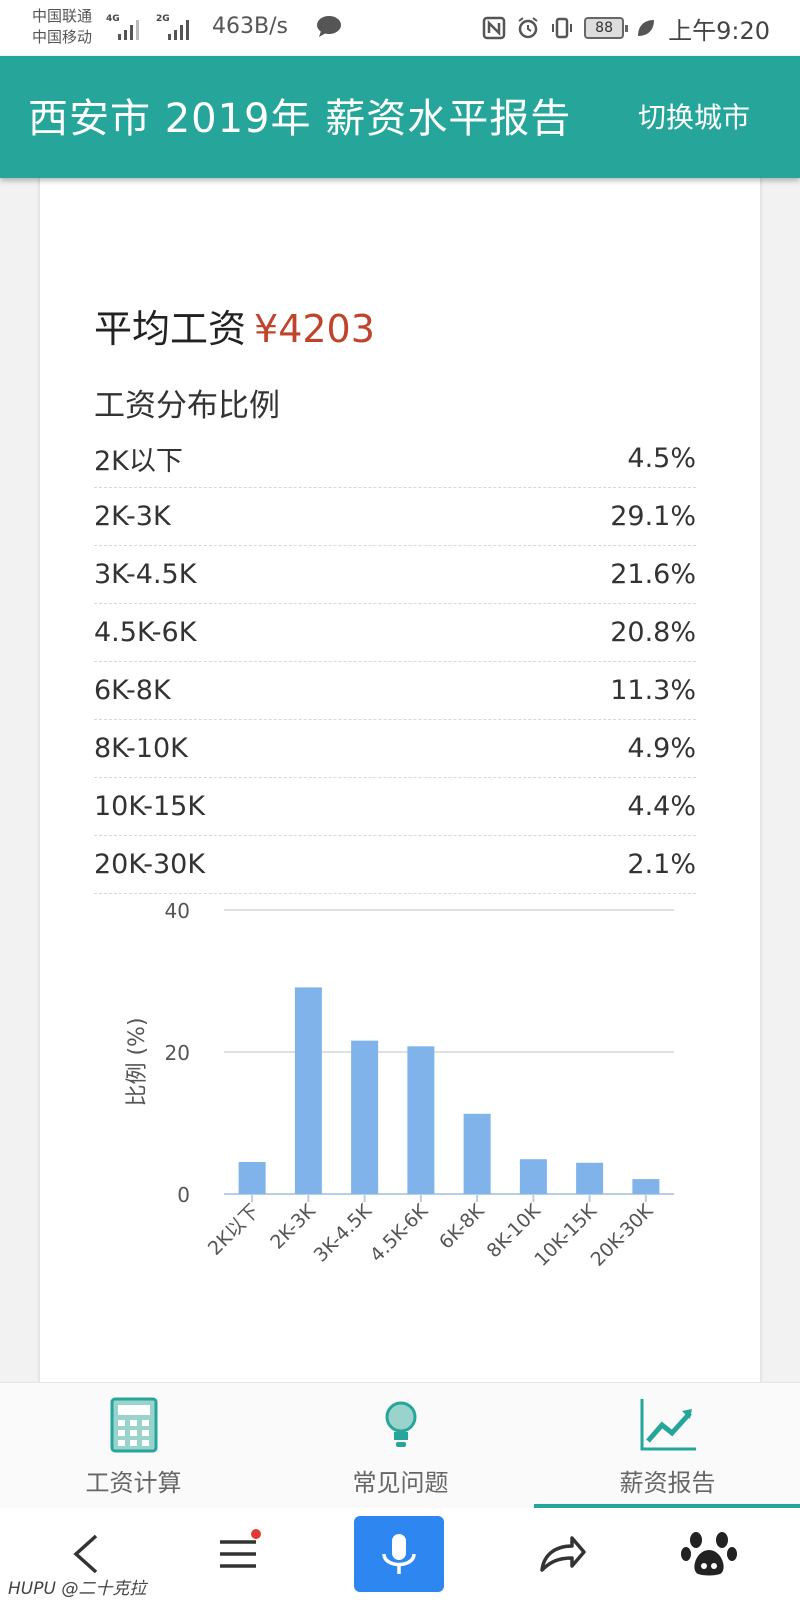 The height and width of the screenshot is (1600, 800). What do you see at coordinates (653, 690) in the screenshot?
I see `range-percent: 11.3%` at bounding box center [653, 690].